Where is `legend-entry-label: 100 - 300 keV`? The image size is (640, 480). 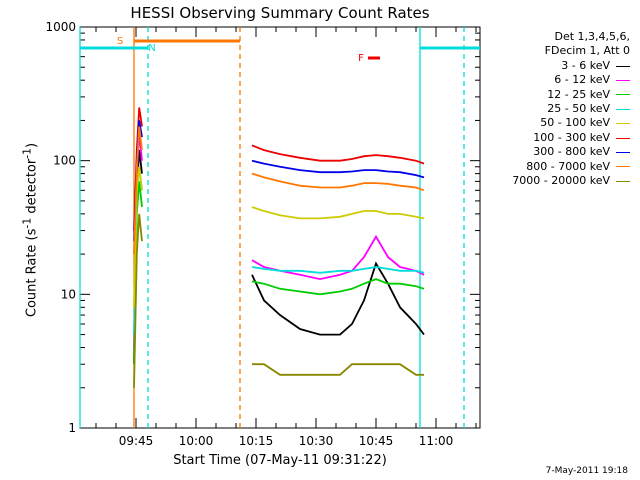
legend-entry-label: 100 - 300 keV is located at coordinates (571, 137).